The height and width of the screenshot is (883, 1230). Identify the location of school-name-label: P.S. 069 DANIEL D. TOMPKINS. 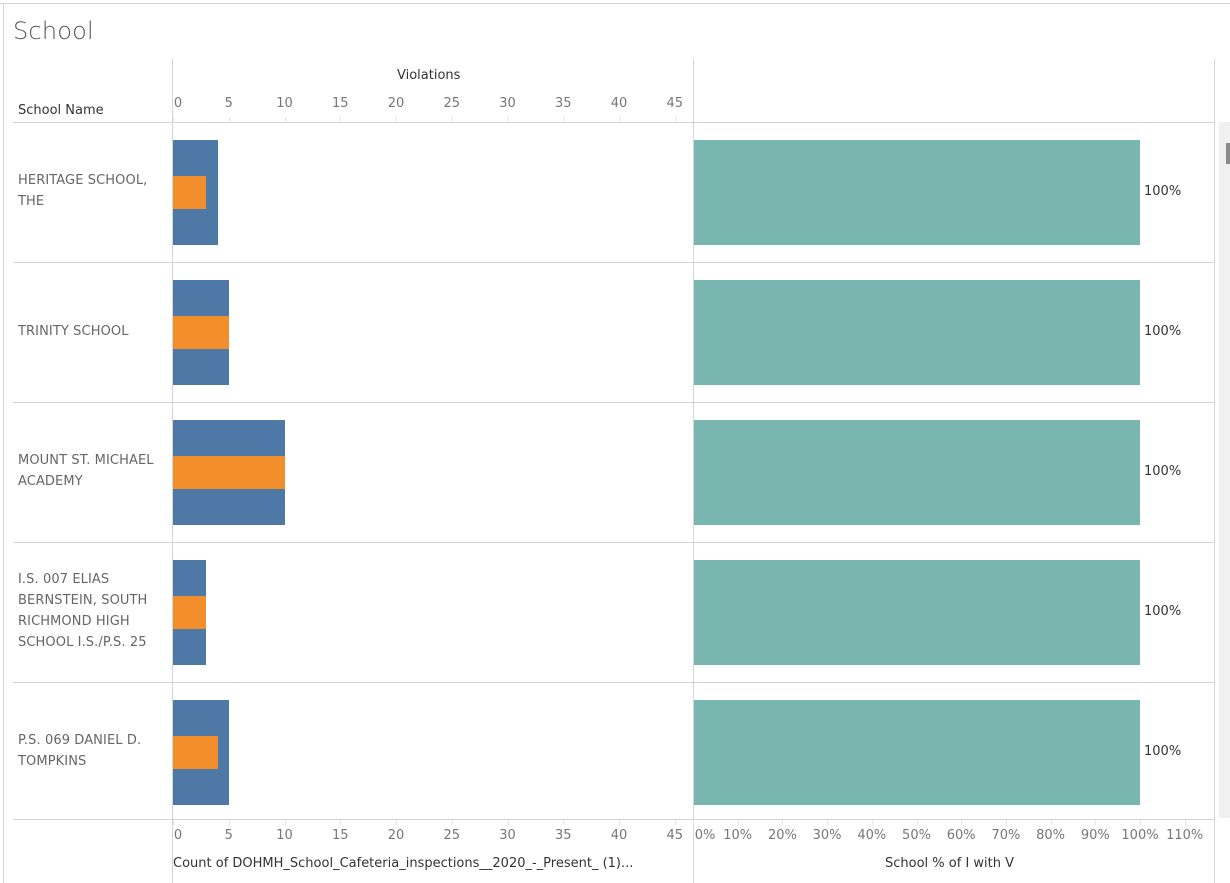
(80, 751).